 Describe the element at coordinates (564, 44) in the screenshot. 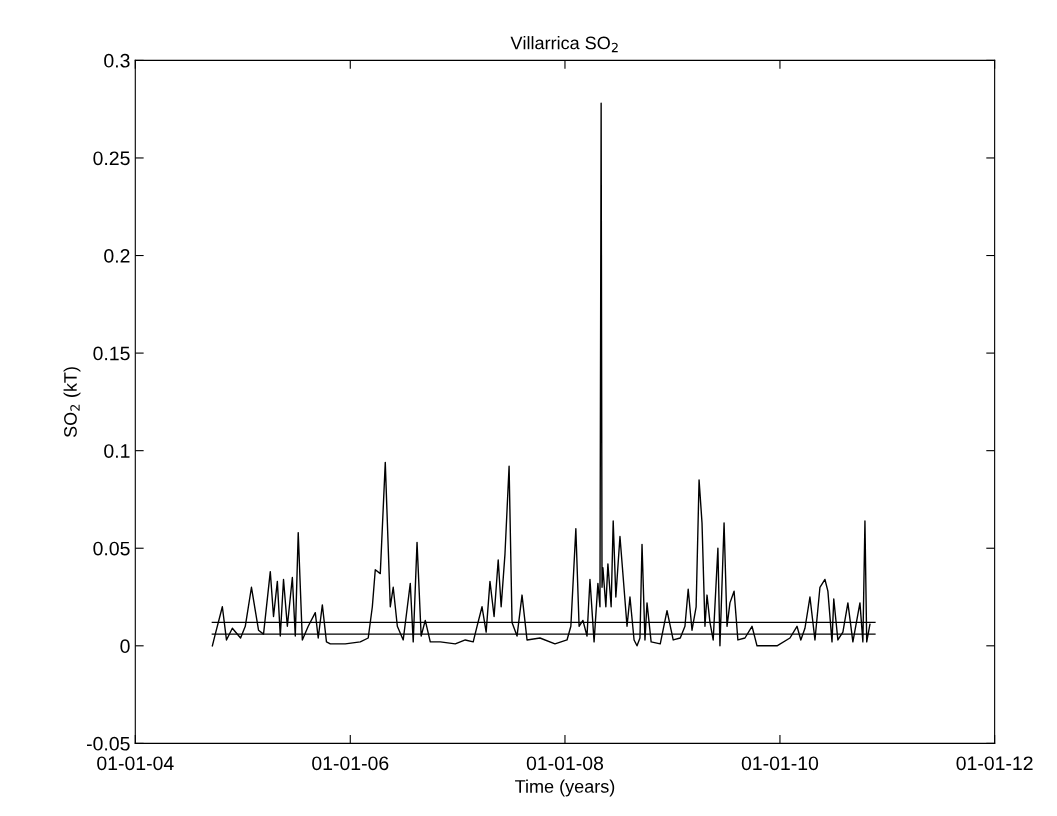

I see `chart-title: Villarrica SO$_{2}$` at that location.